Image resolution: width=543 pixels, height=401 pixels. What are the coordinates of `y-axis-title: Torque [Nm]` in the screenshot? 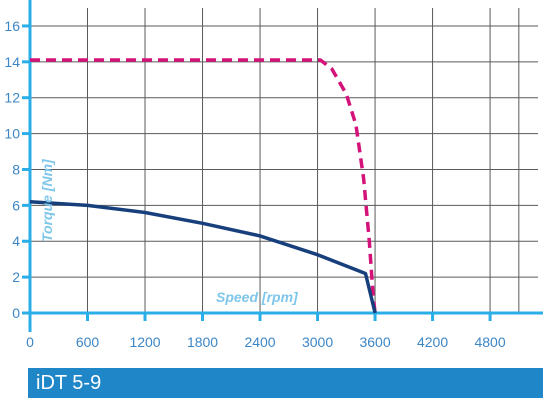 It's located at (47, 200).